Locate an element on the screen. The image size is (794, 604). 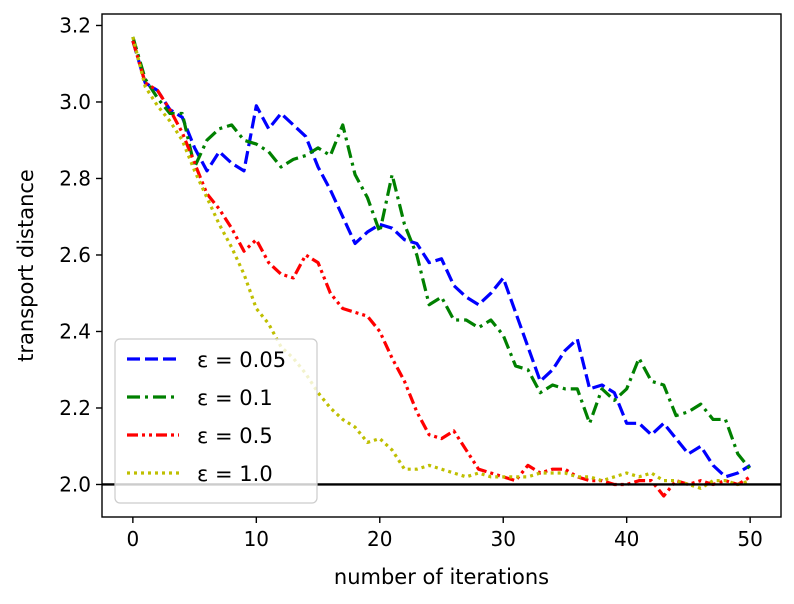
legend: ε = 0.05 ε = 0.1 ε = 0.5 ε = 1.0 is located at coordinates (216, 421).